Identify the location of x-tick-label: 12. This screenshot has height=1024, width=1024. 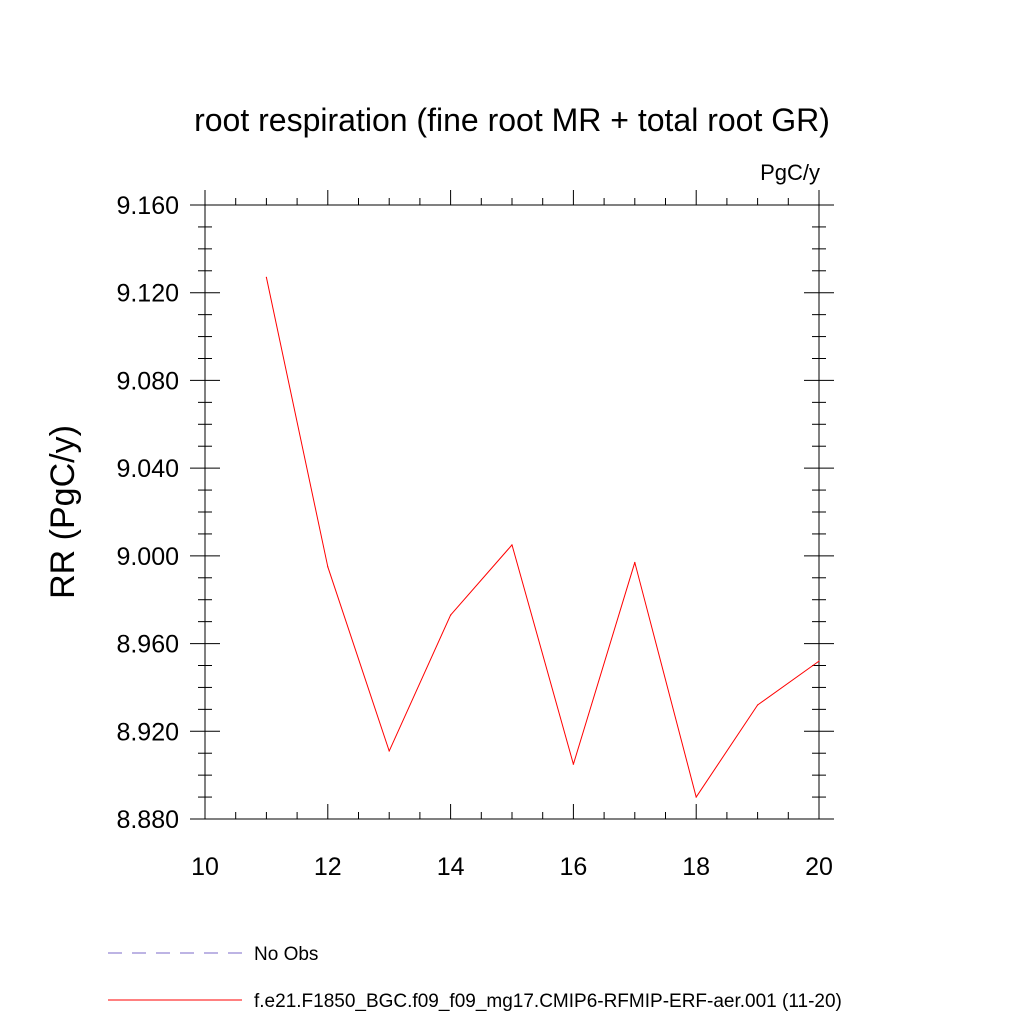
(328, 867).